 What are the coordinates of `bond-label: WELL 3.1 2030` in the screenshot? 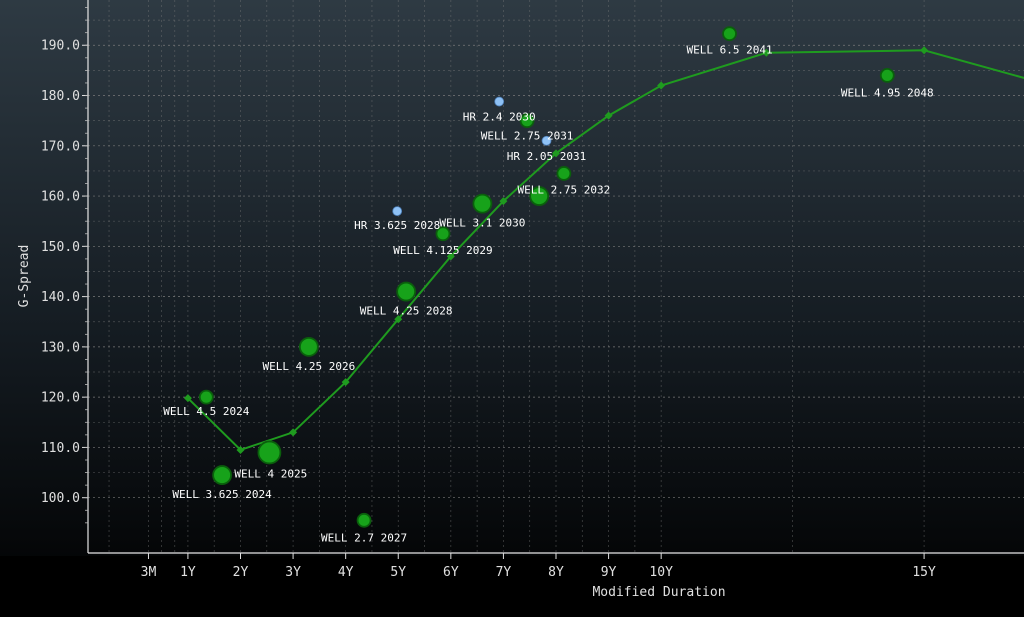 It's located at (482, 223).